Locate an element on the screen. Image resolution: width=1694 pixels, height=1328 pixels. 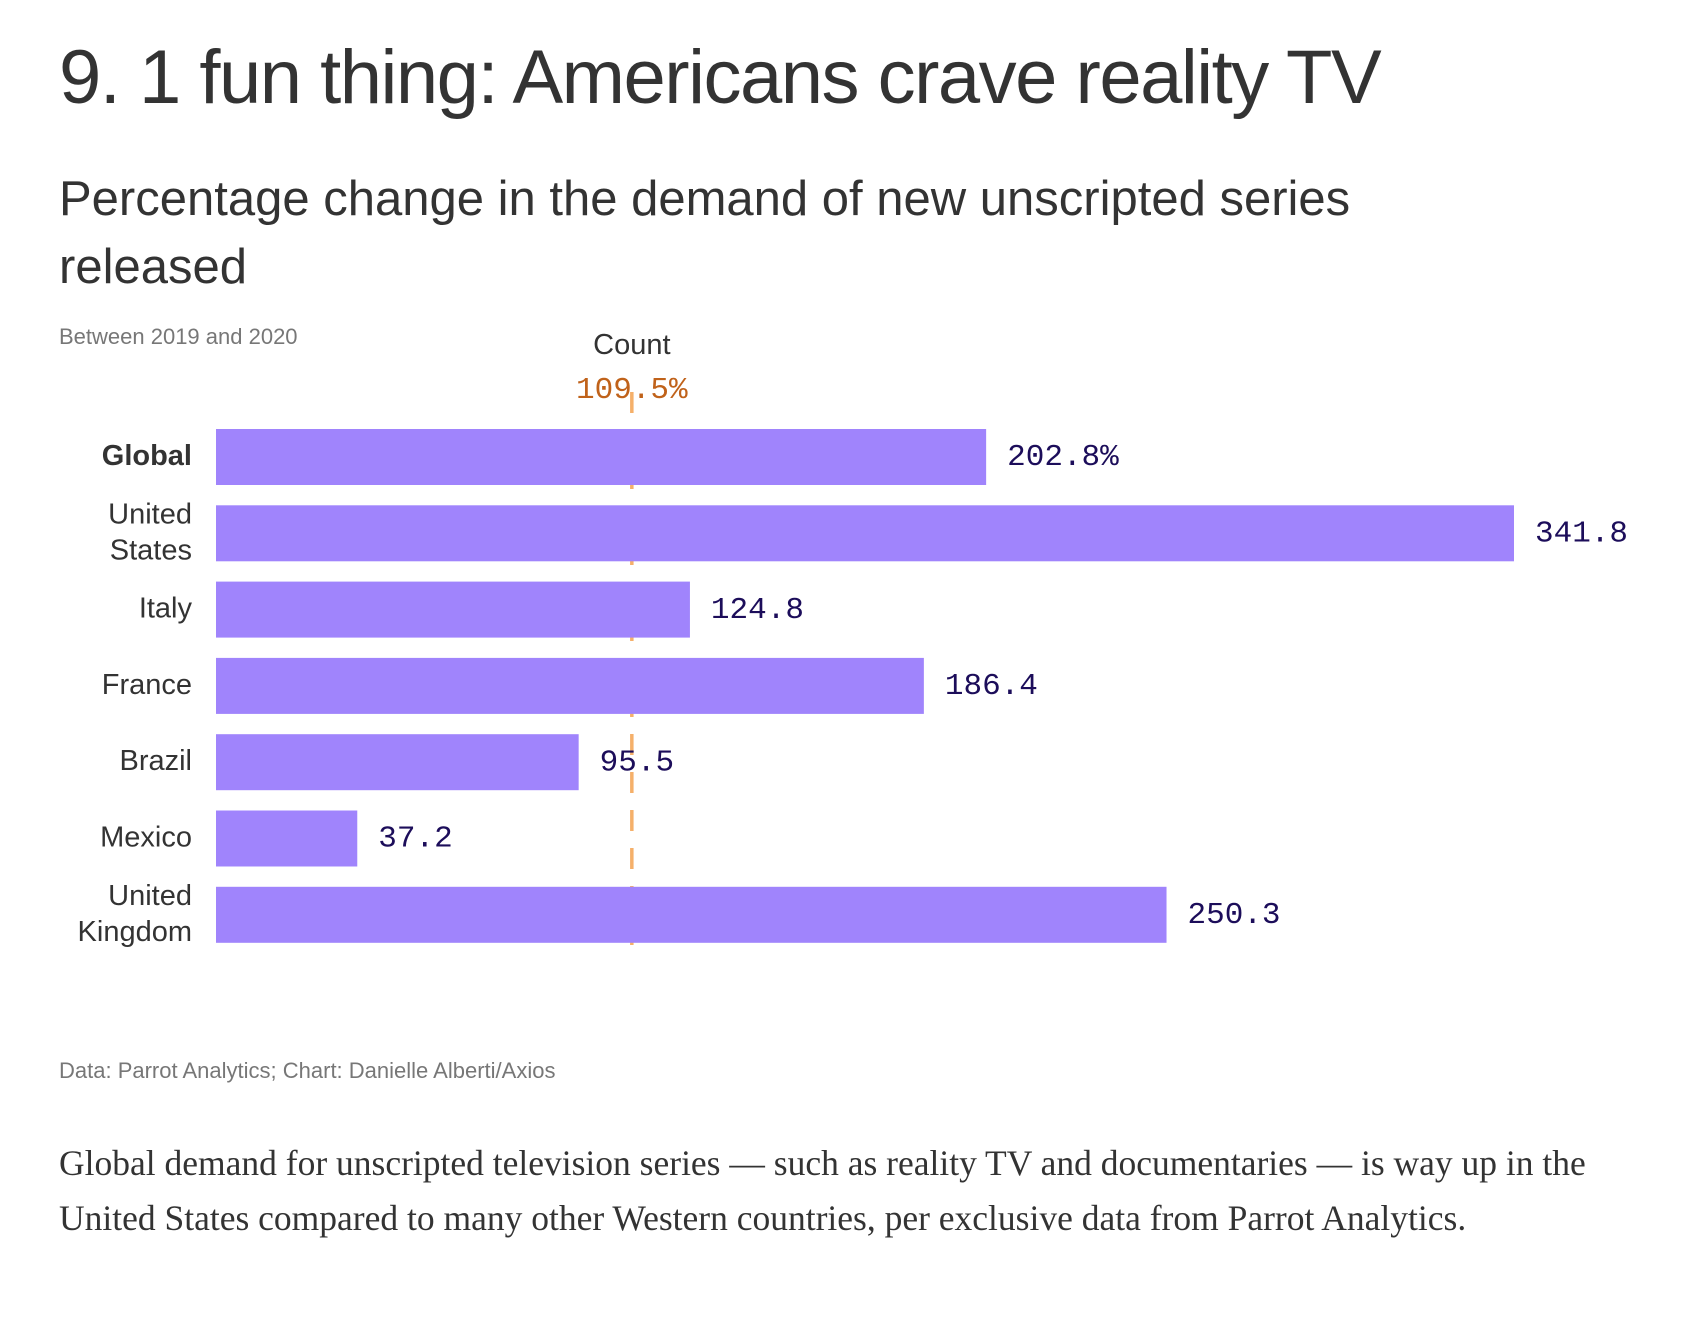
value-label: 186.4 is located at coordinates (991, 686).